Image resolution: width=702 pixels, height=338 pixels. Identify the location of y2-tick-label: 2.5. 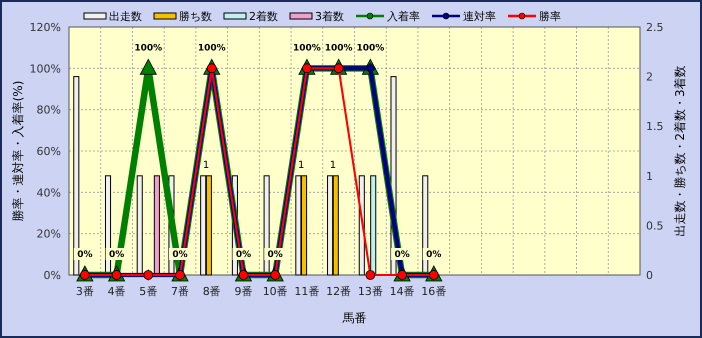
(655, 27).